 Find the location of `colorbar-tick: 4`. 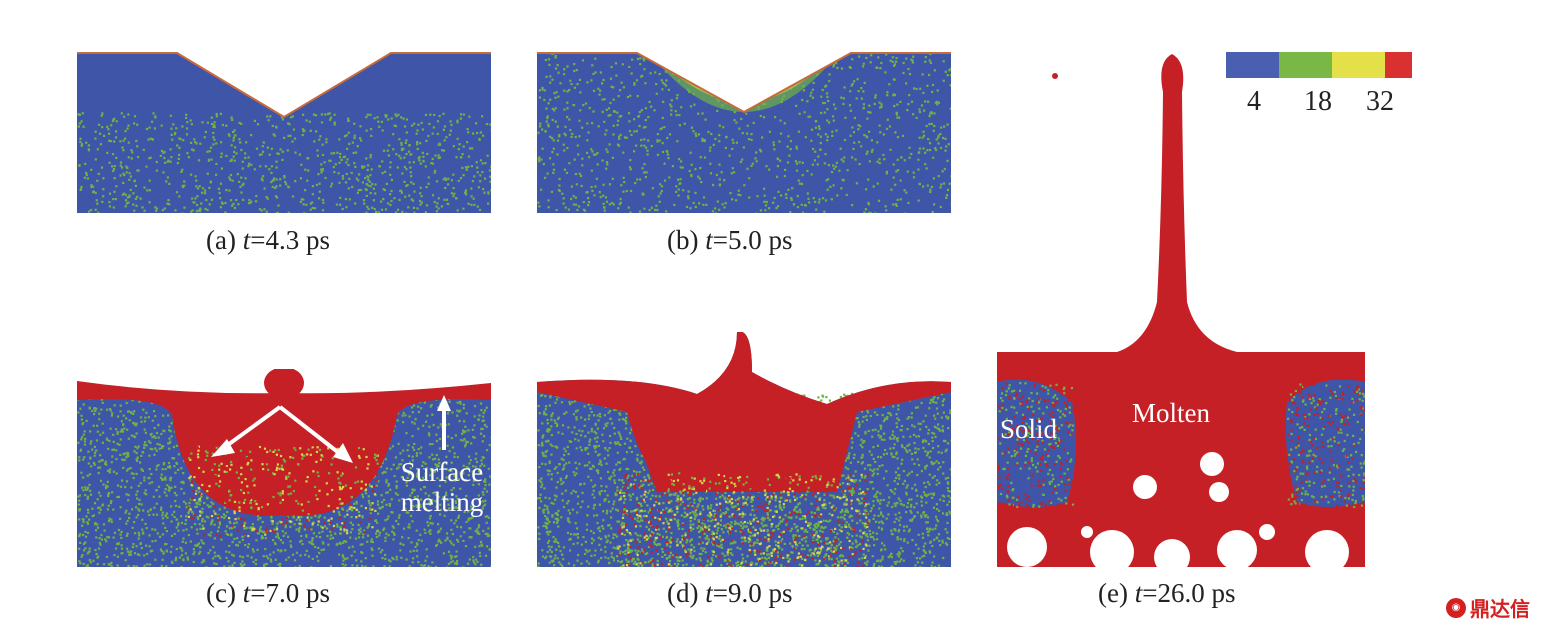

colorbar-tick: 4 is located at coordinates (1254, 101).